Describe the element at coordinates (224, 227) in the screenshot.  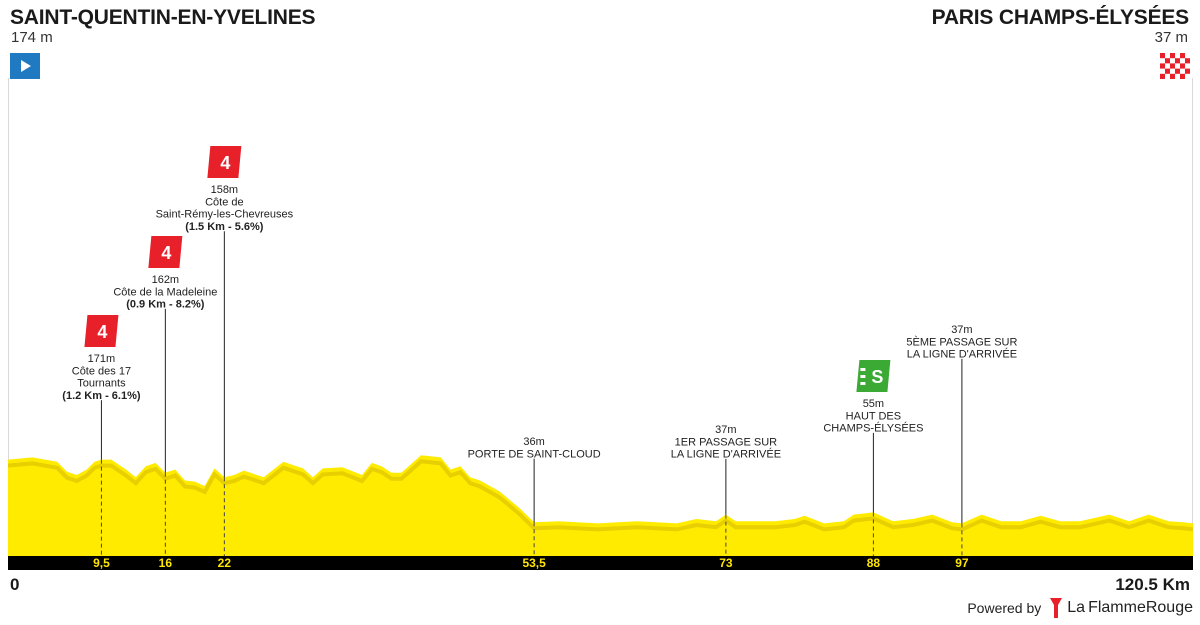
I see `point-detail: (1.5 Km - 5.6%)` at that location.